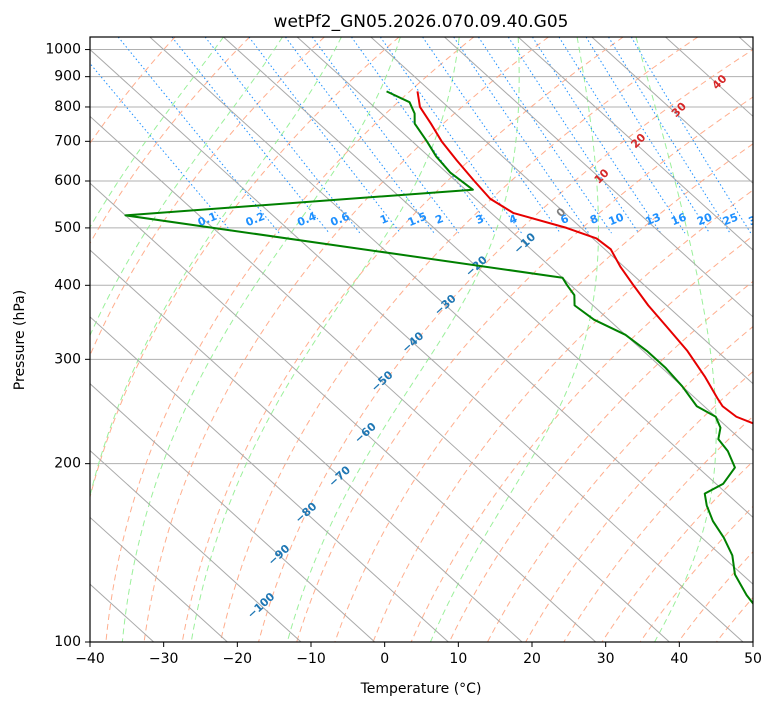  Describe the element at coordinates (679, 659) in the screenshot. I see `x-tick-label: 40` at that location.